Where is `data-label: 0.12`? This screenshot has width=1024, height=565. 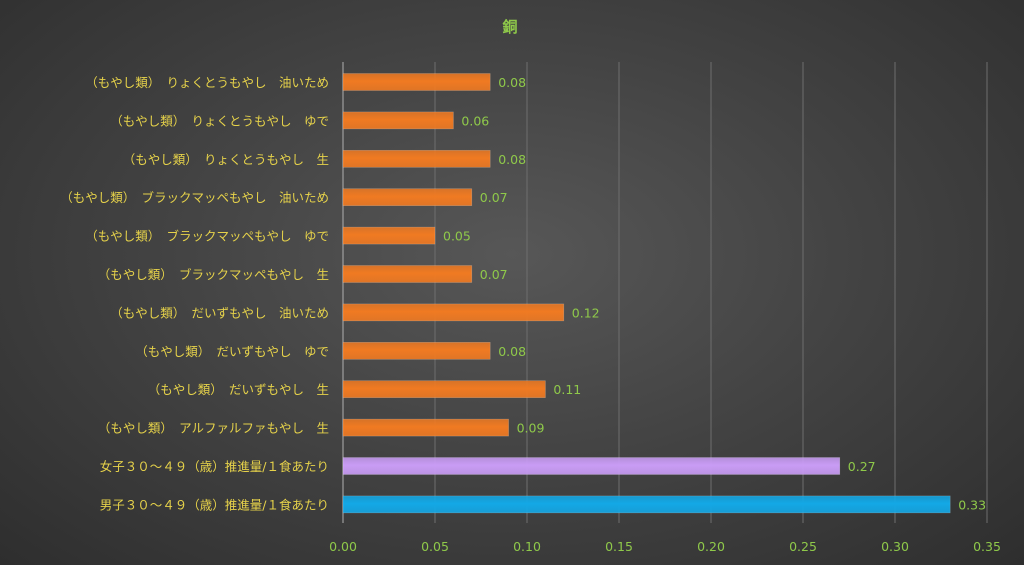 data-label: 0.12 is located at coordinates (586, 312).